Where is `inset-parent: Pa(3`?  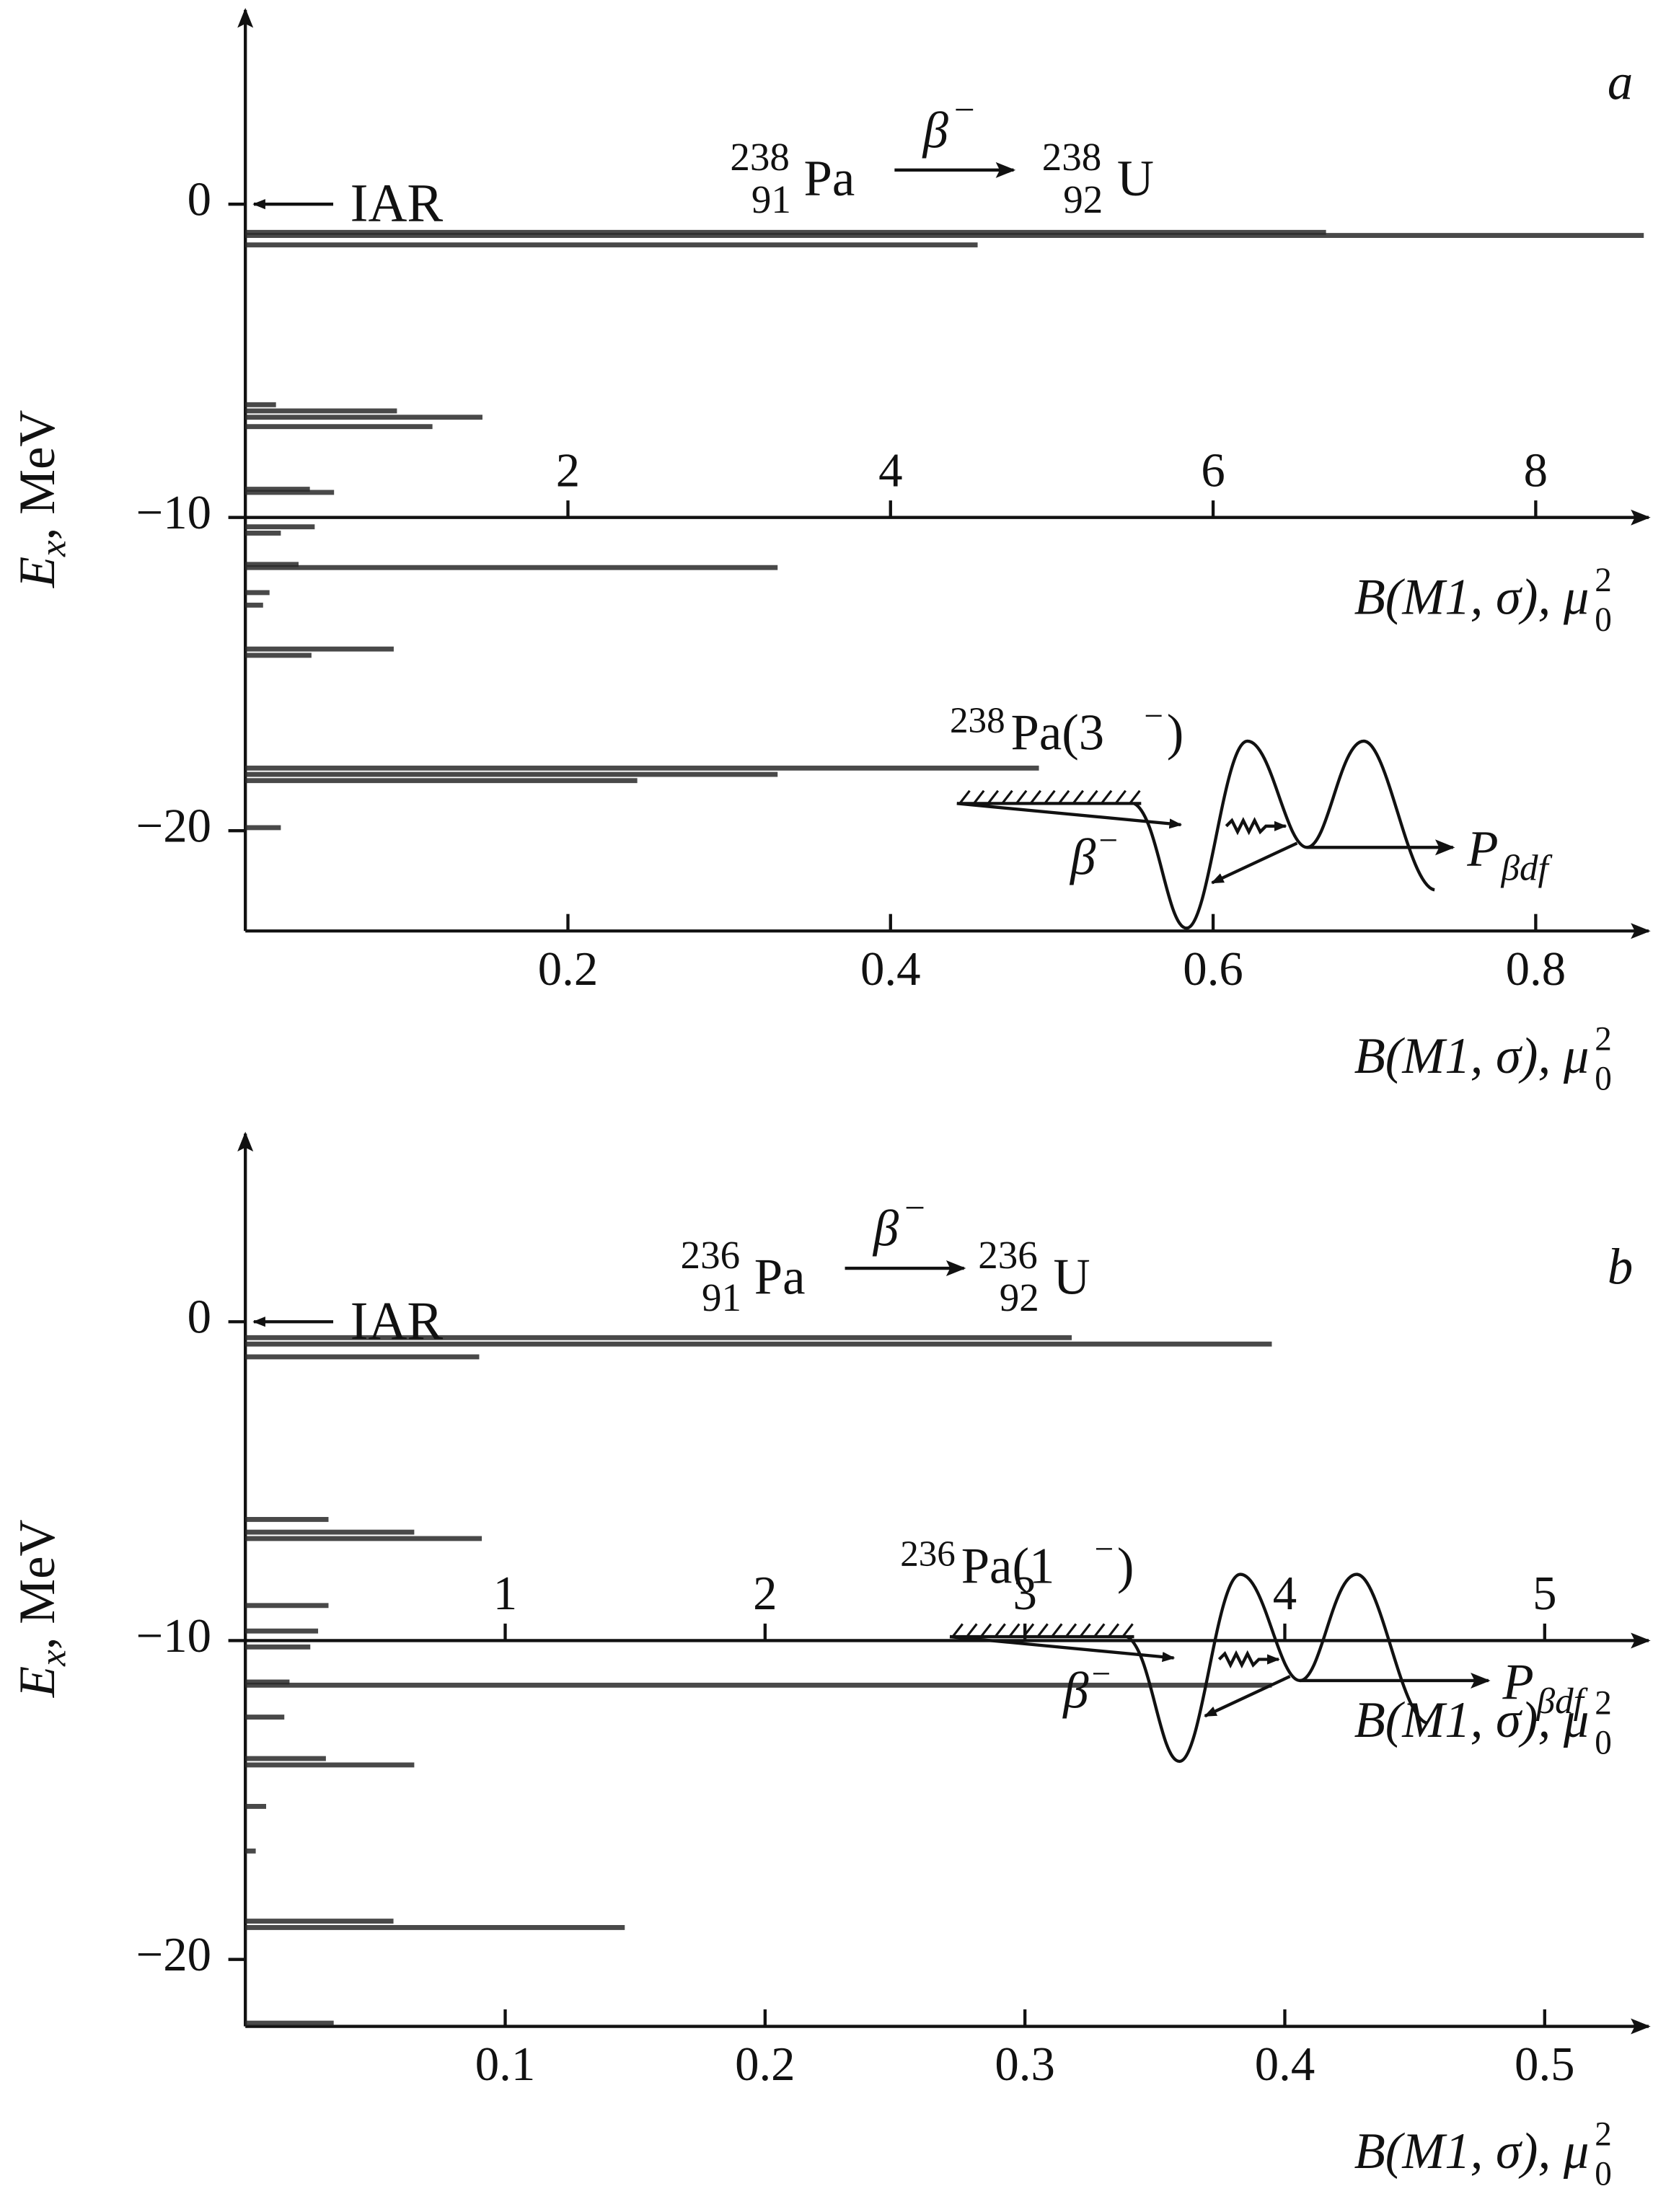 inset-parent: Pa(3 is located at coordinates (1058, 733).